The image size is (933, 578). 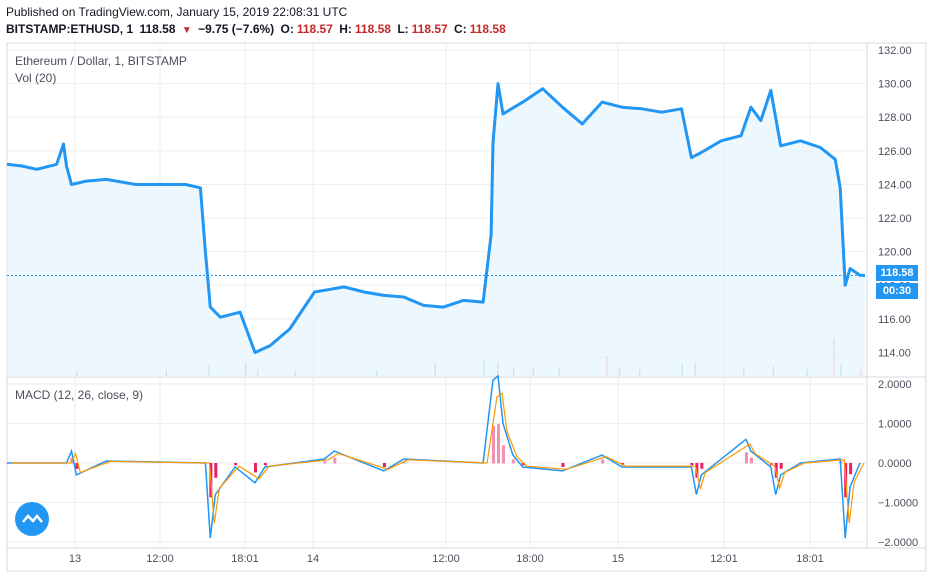 What do you see at coordinates (372, 29) in the screenshot?
I see `high-value: 118.58` at bounding box center [372, 29].